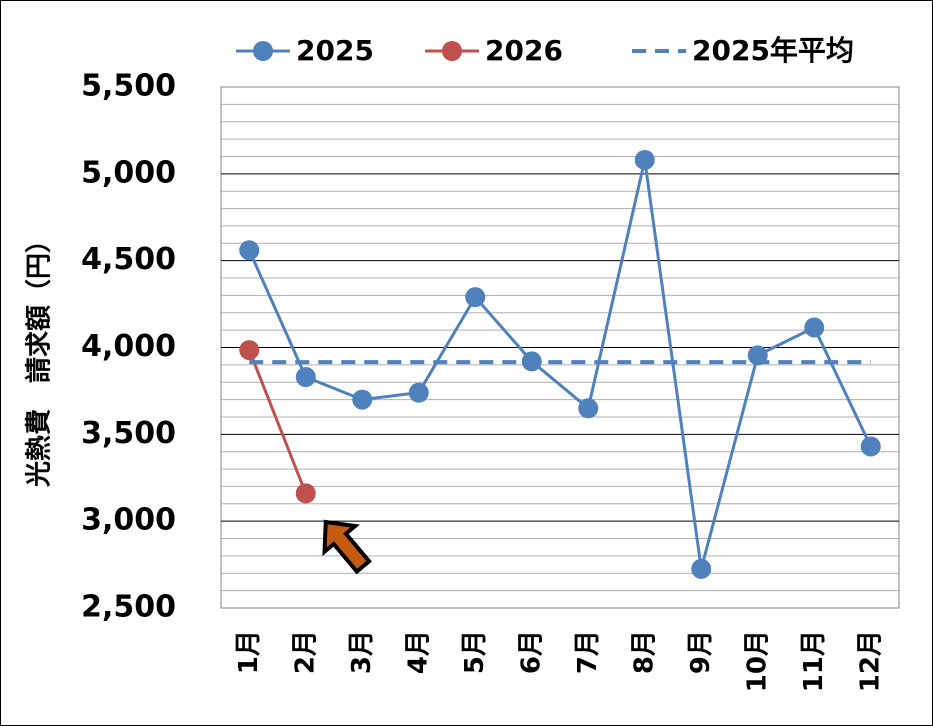  I want to click on x-tick-label: 12月, so click(870, 661).